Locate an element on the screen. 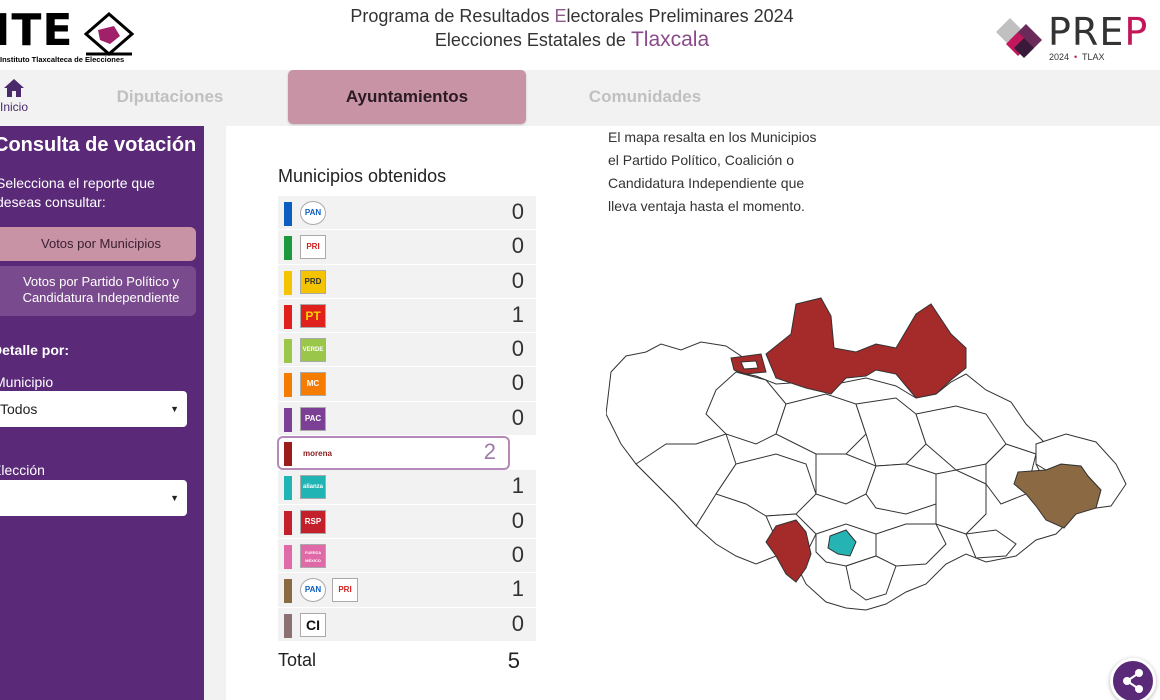  fuerza-mexico-logo-icon: FUERZA MÉXICO is located at coordinates (313, 555).